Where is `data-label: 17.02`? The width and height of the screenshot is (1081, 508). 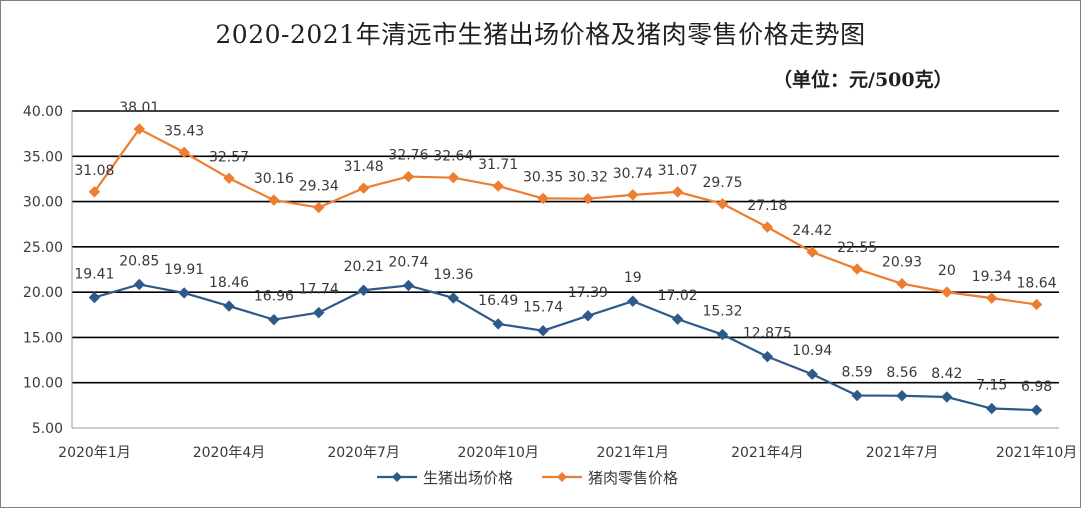
data-label: 17.02 is located at coordinates (678, 296).